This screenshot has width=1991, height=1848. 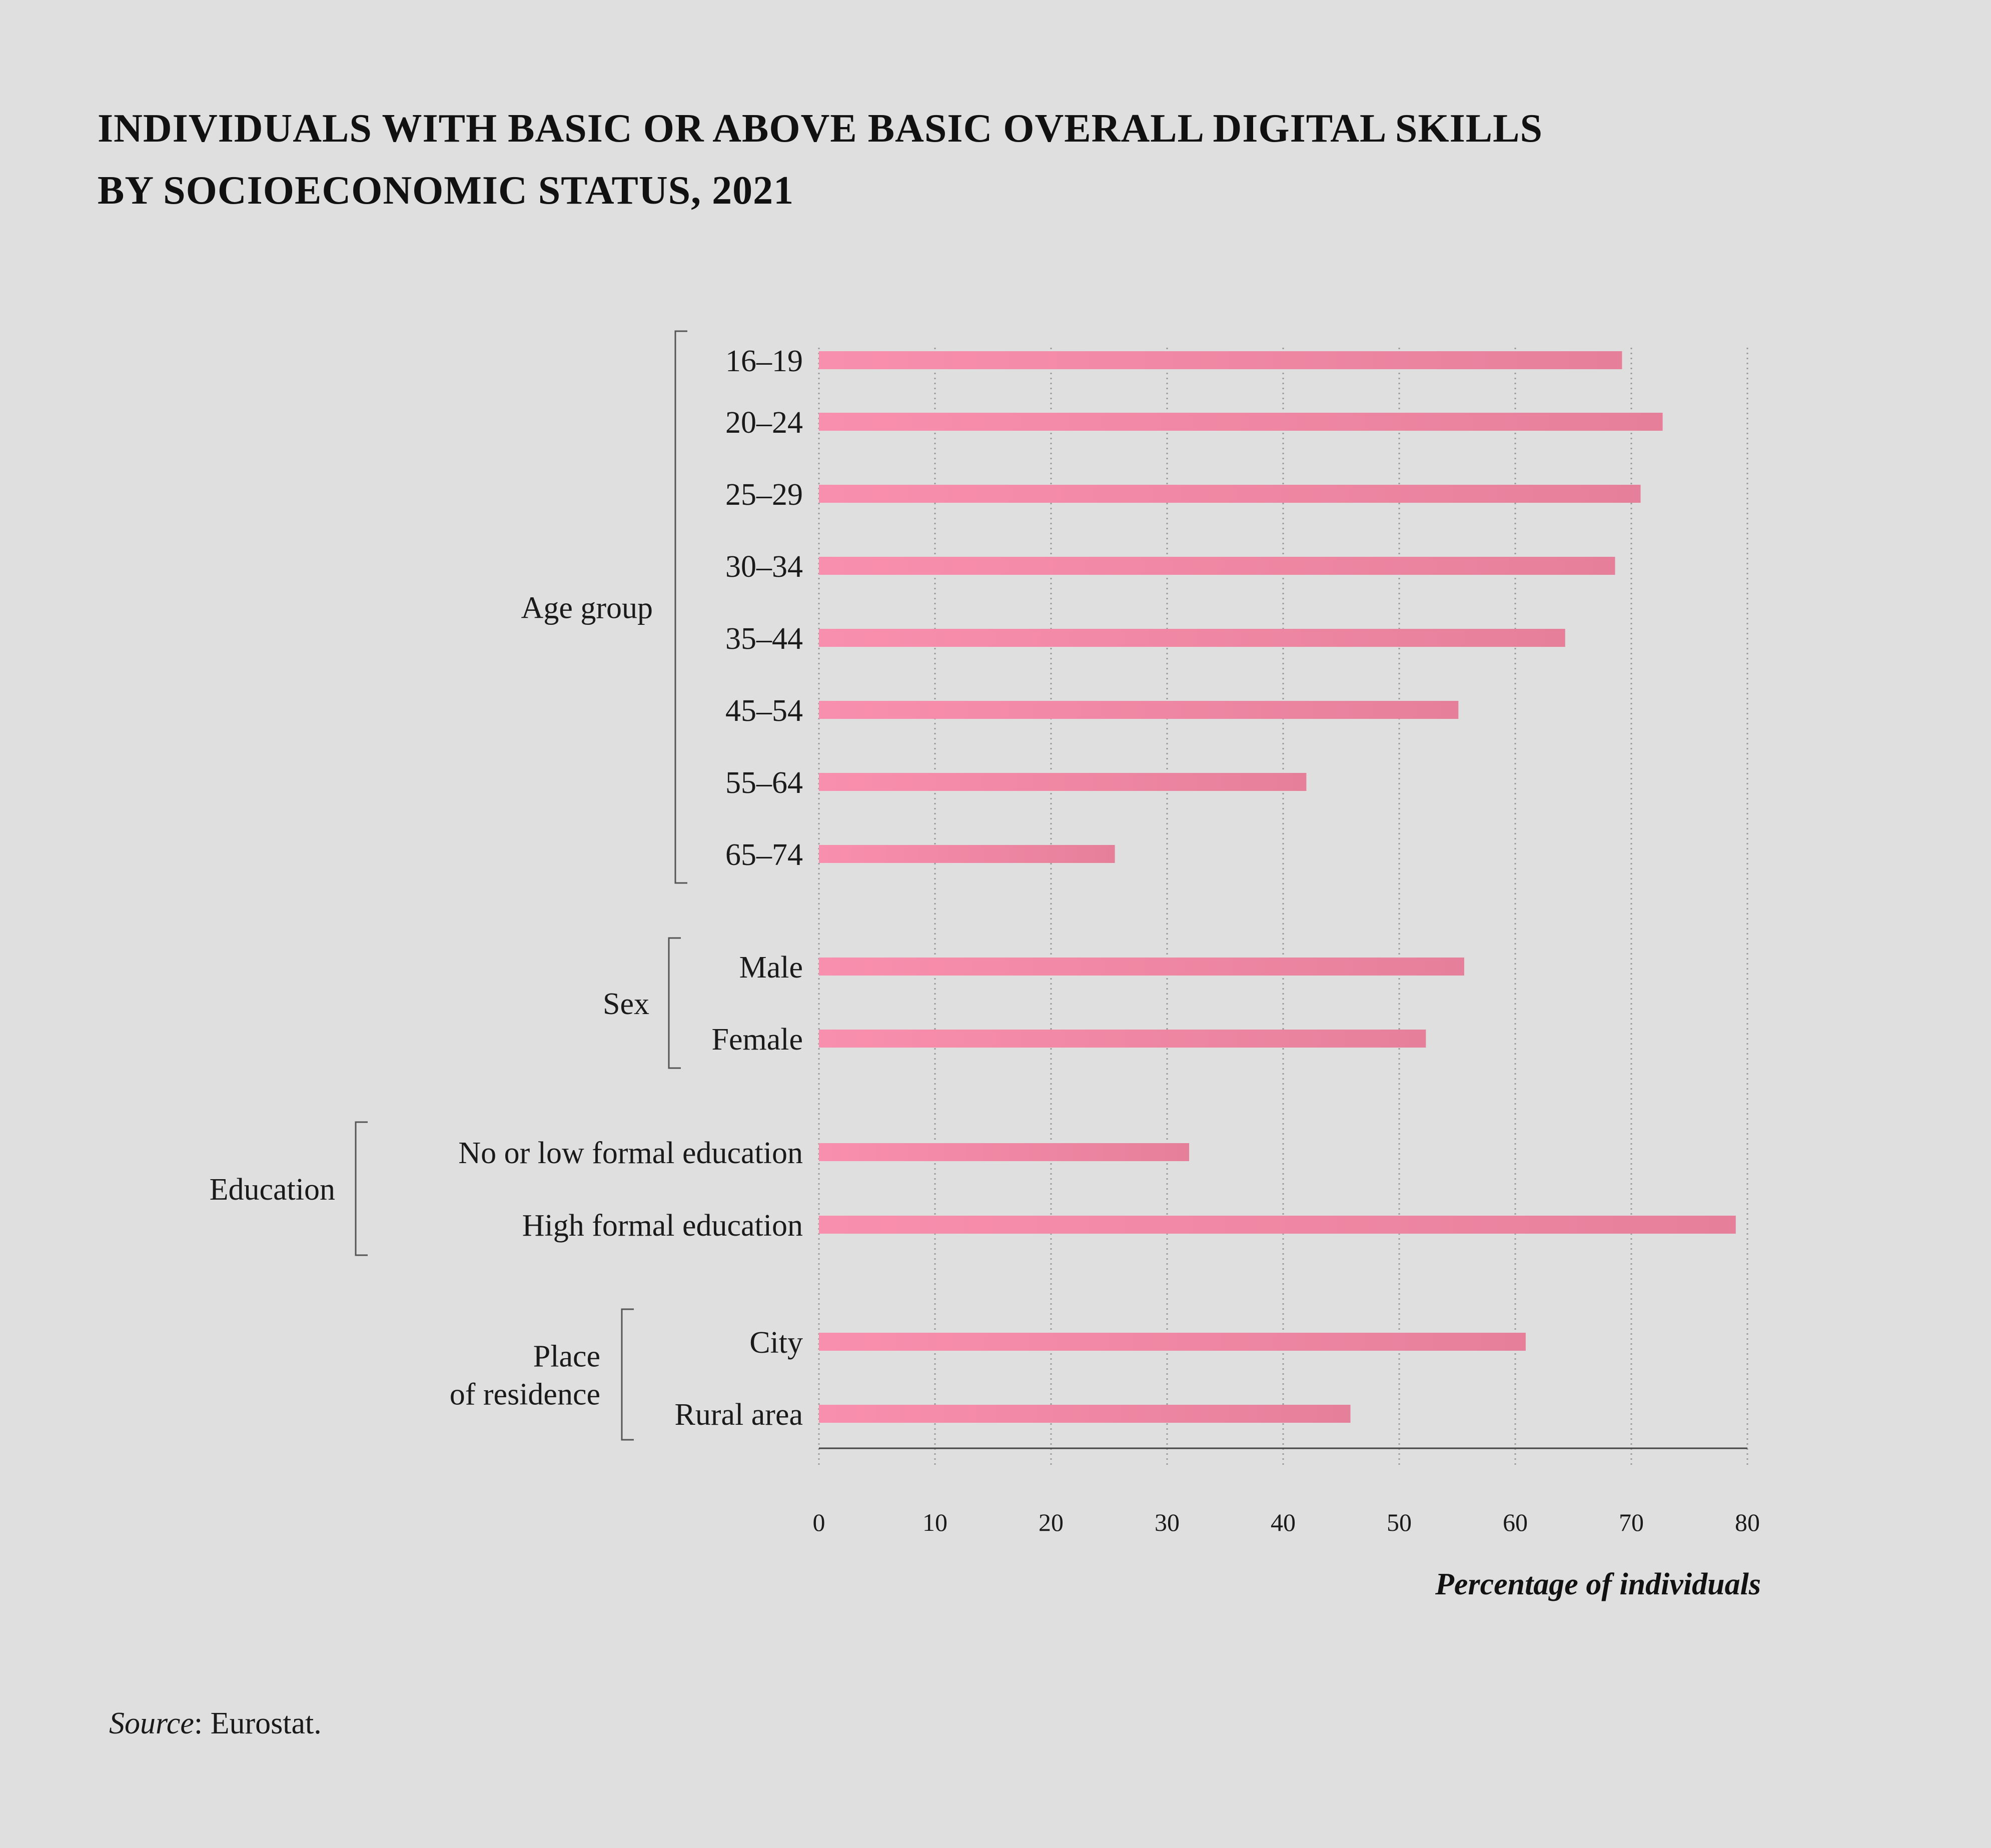 I want to click on category-label: 30–34, so click(x=764, y=567).